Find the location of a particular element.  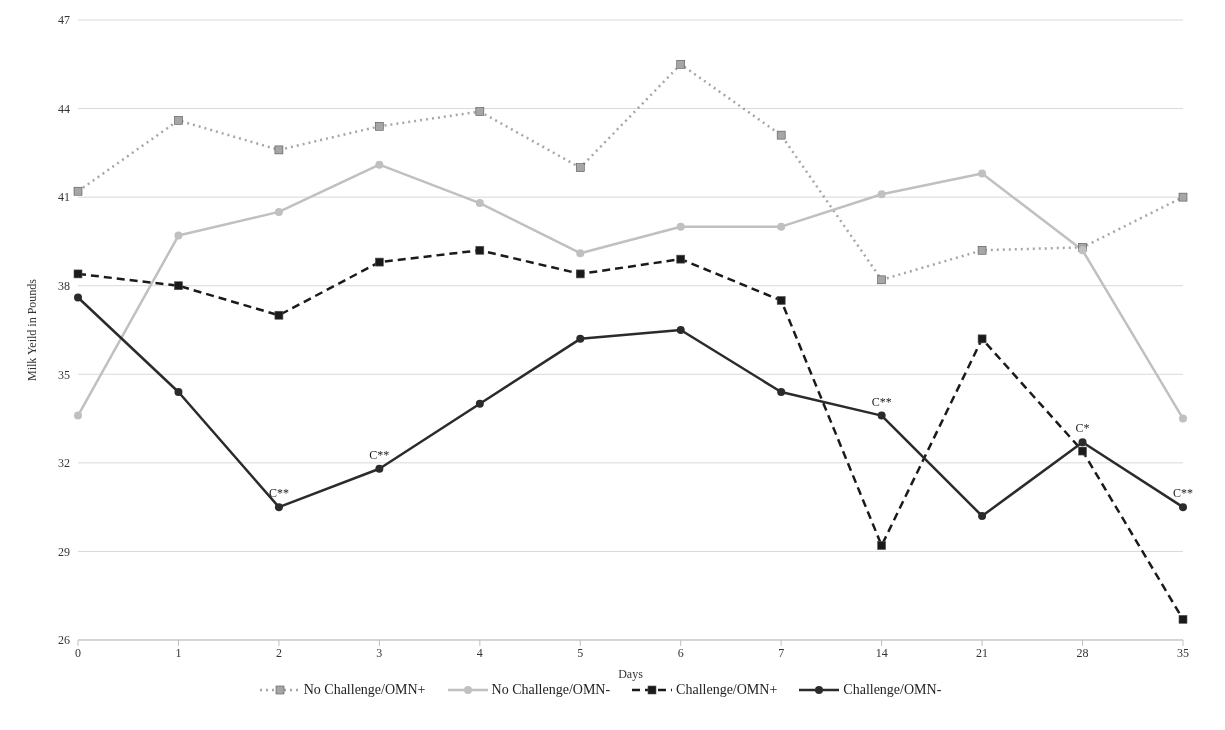

x-tick-label: 6 is located at coordinates (680, 652).